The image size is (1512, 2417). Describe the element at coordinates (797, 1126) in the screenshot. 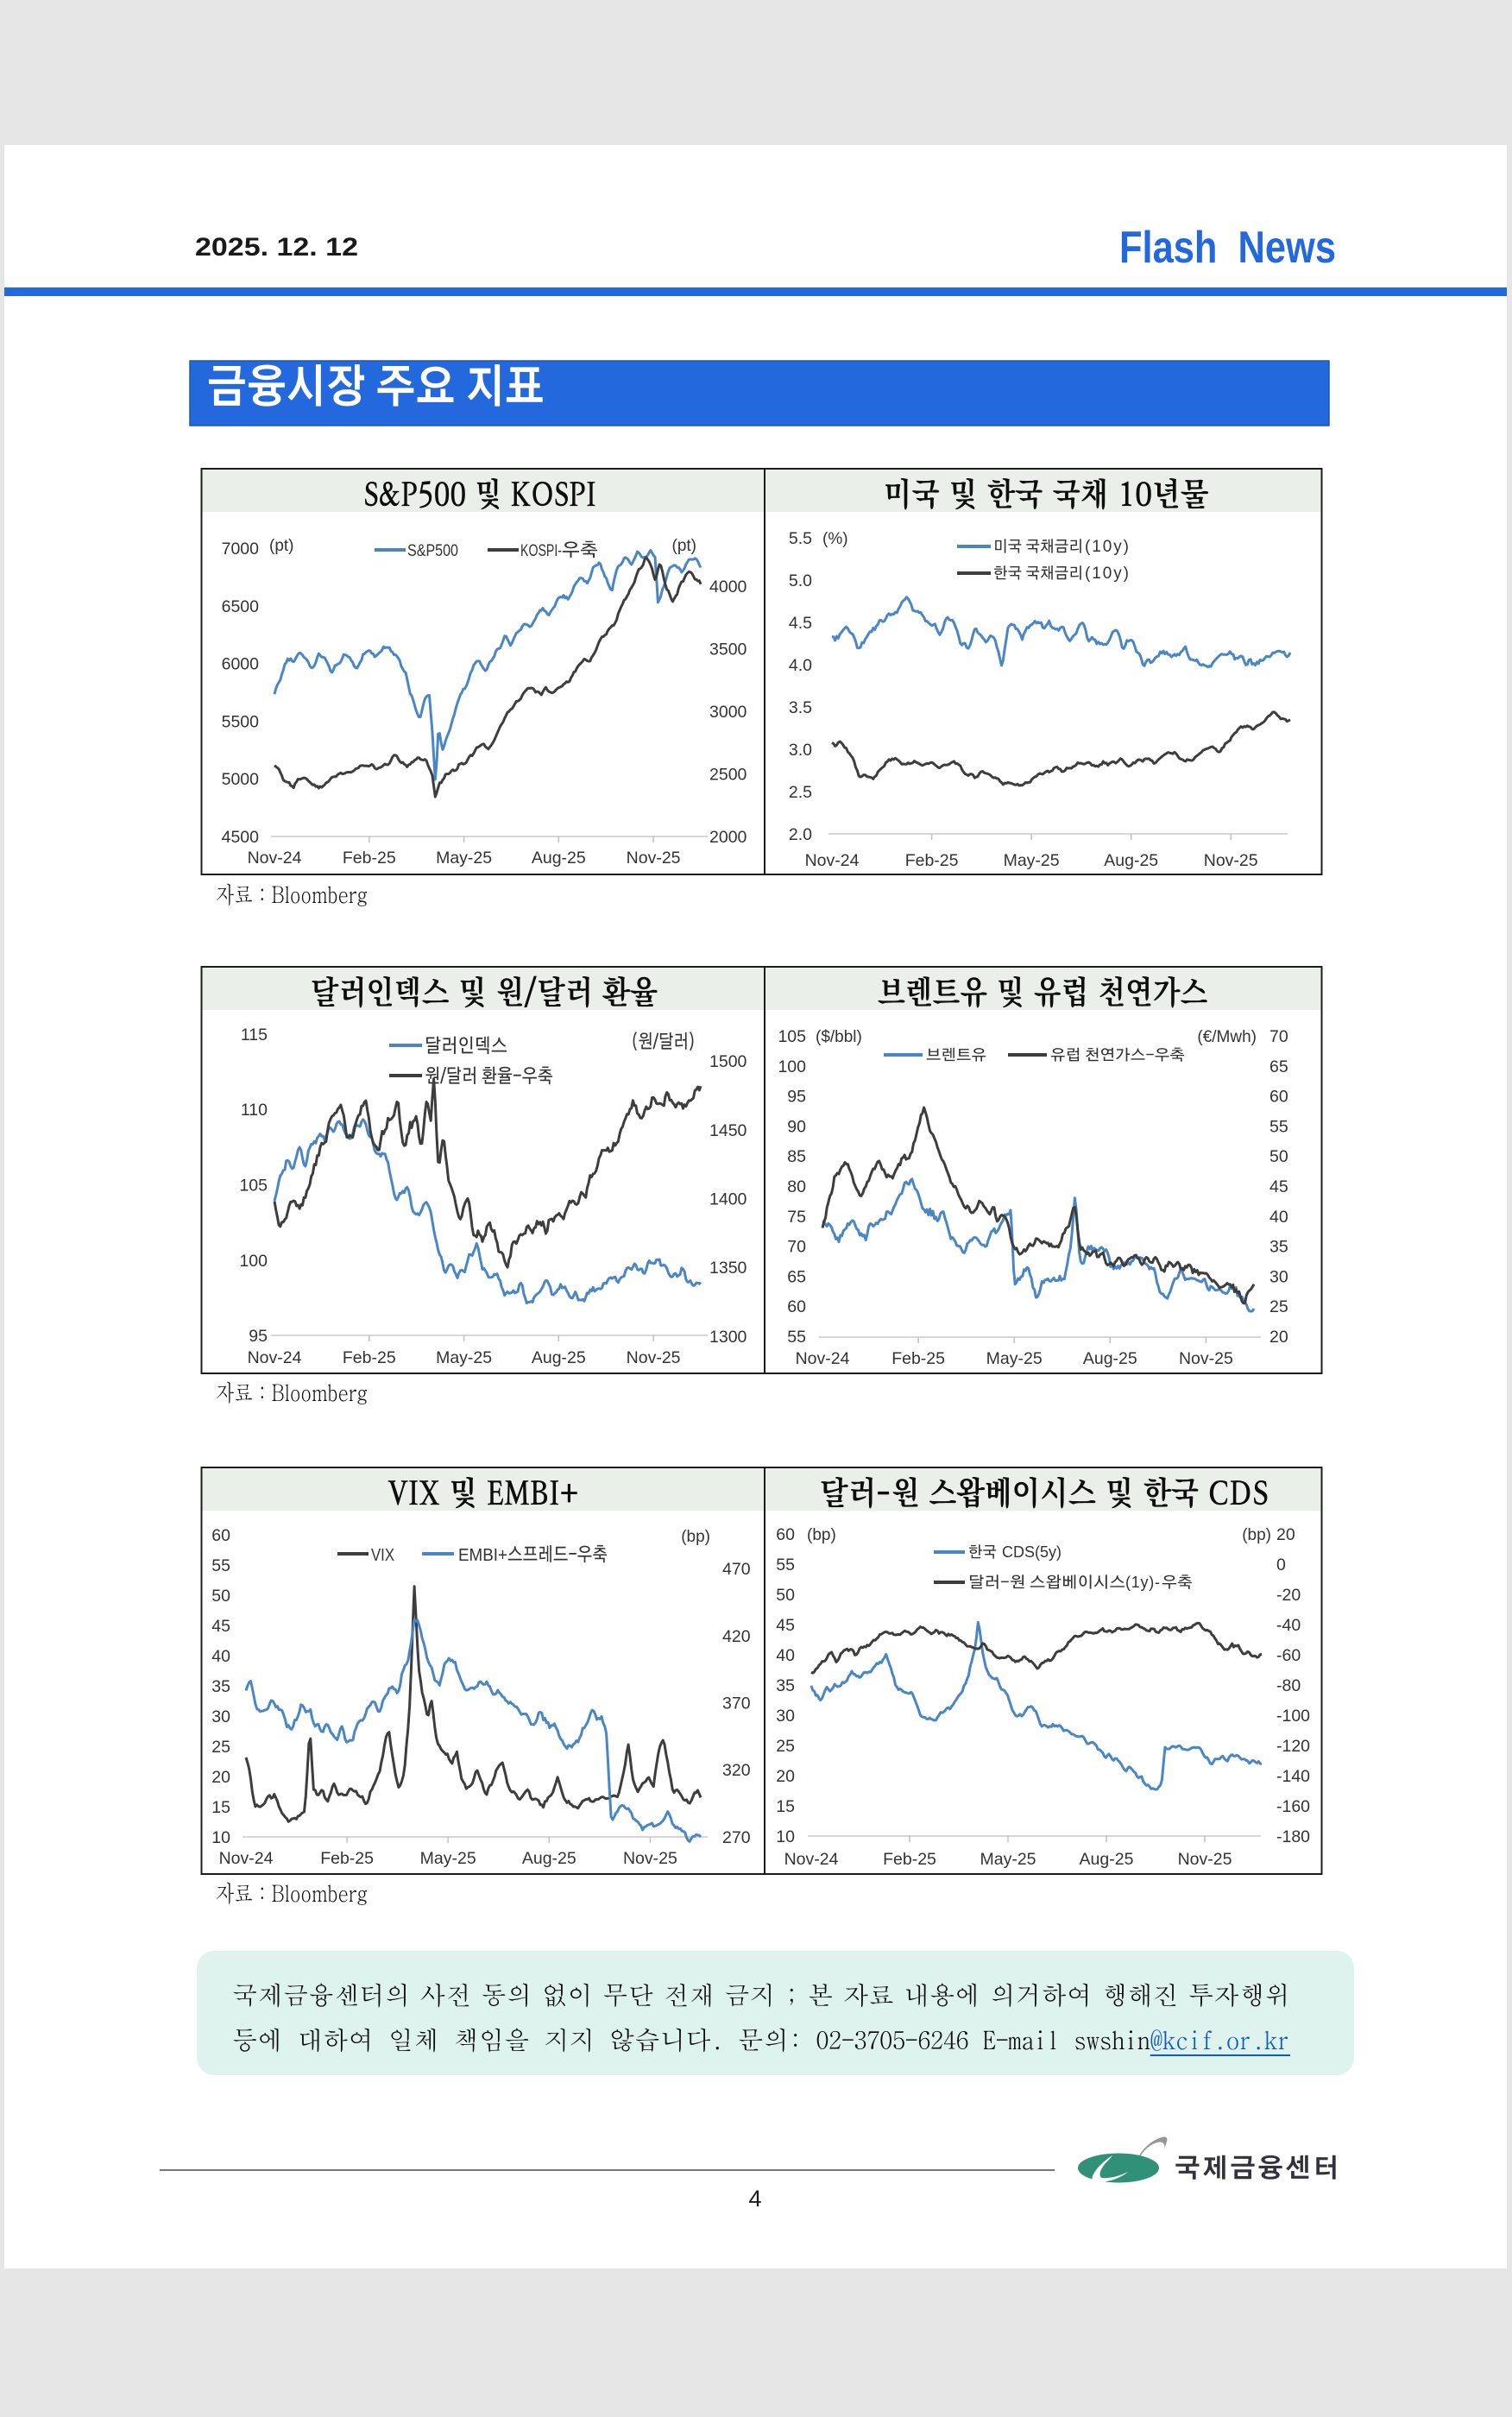

I see `svg-text: 90` at that location.